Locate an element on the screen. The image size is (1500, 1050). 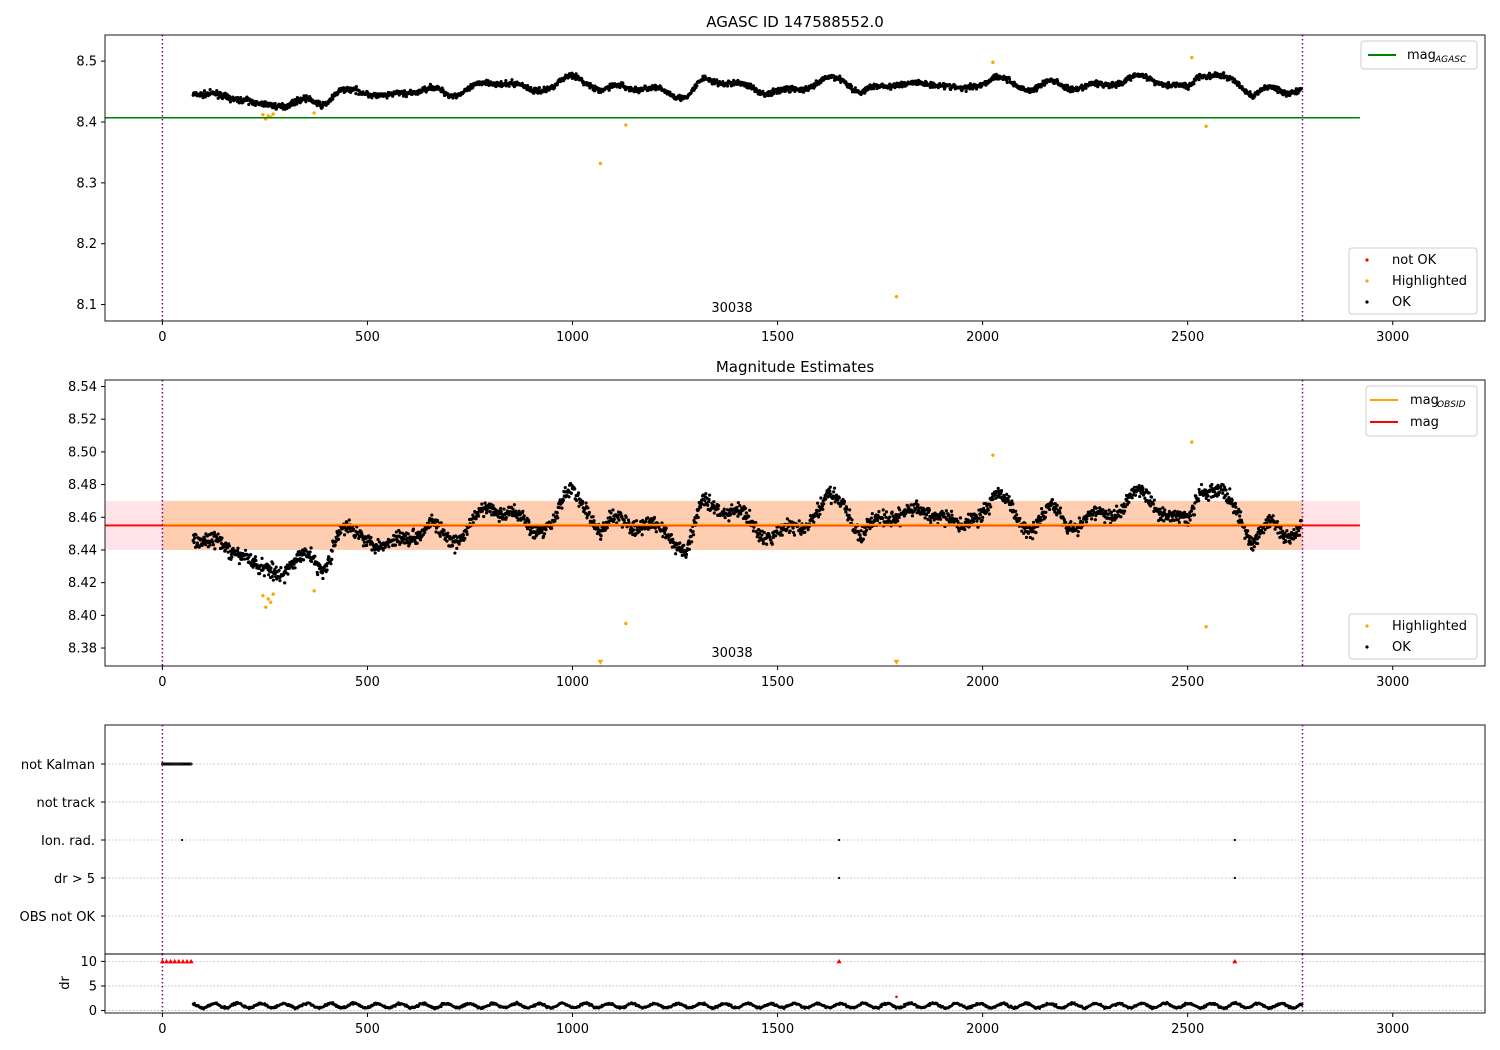
y-tick-label: 8.52 is located at coordinates (82, 420).